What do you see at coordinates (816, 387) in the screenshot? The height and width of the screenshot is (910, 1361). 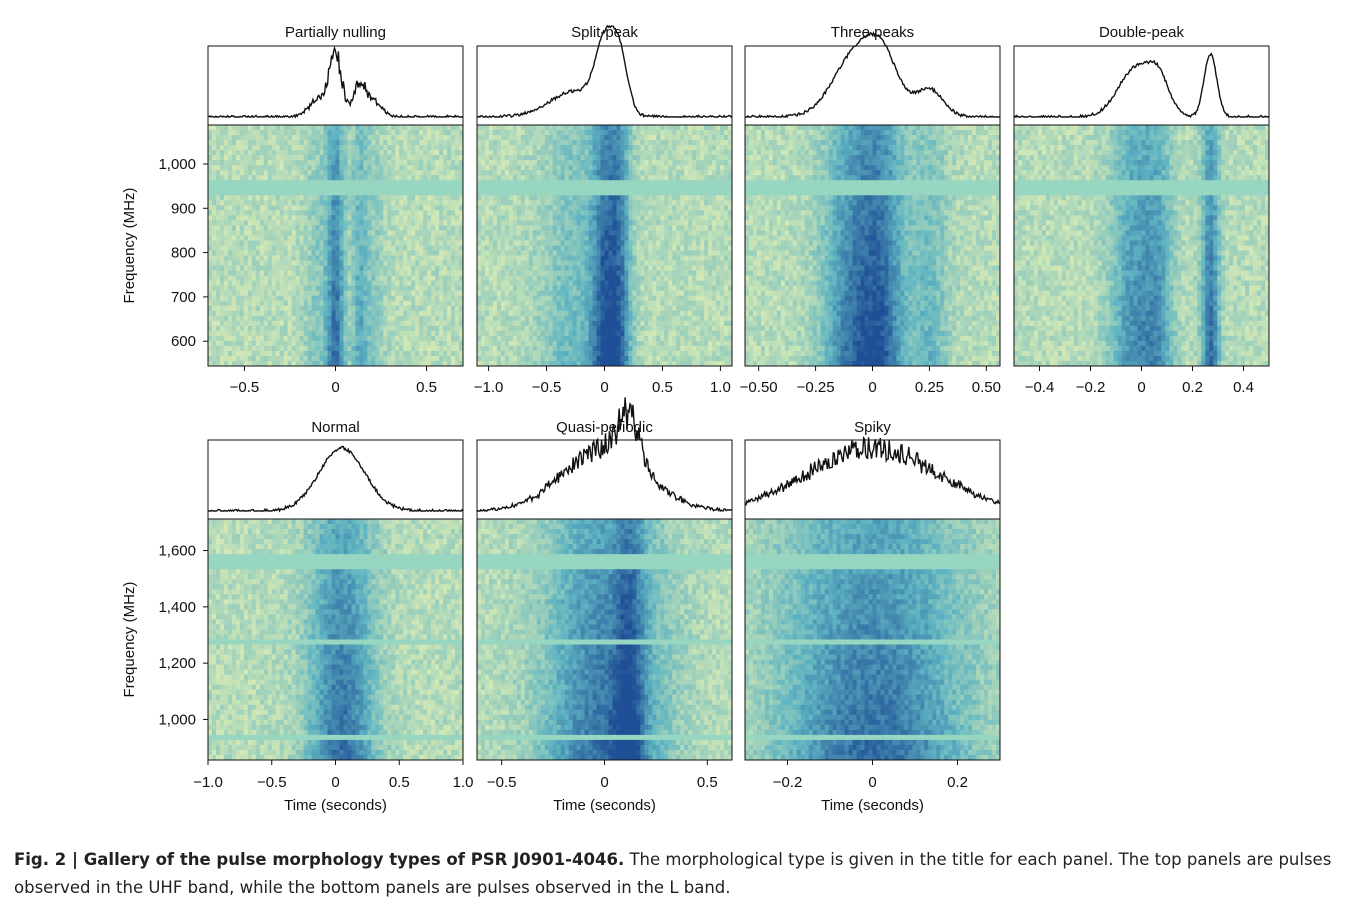 I see `x-tick-label: −0.25` at bounding box center [816, 387].